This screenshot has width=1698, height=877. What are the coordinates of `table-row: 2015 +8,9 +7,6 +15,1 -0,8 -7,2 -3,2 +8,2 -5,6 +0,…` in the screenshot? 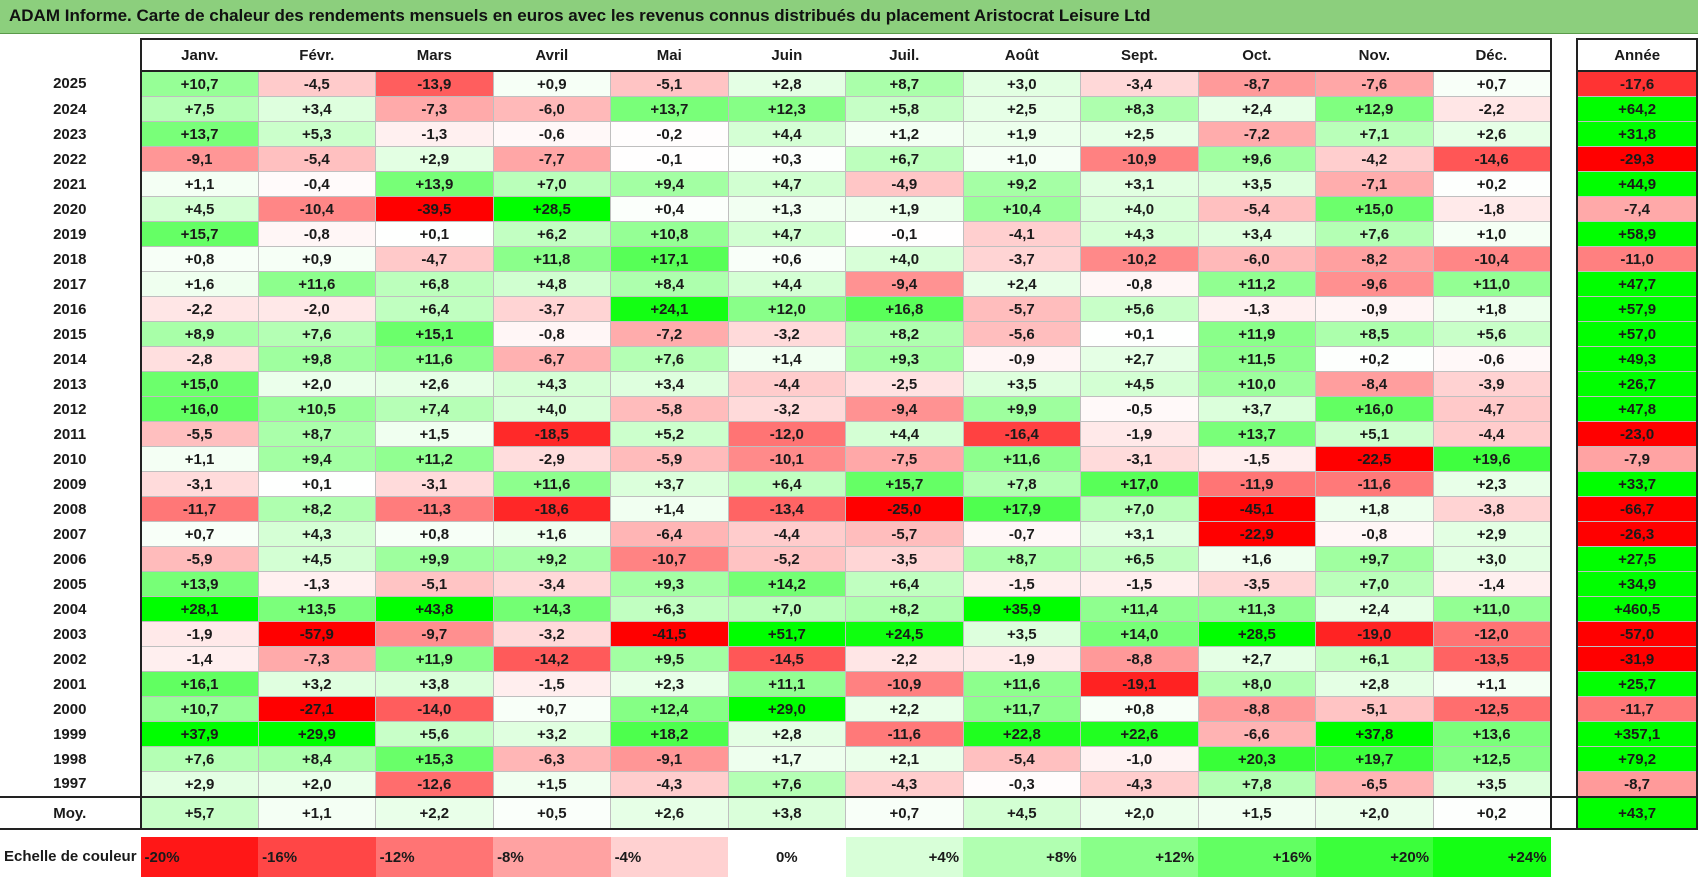 It's located at (849, 334).